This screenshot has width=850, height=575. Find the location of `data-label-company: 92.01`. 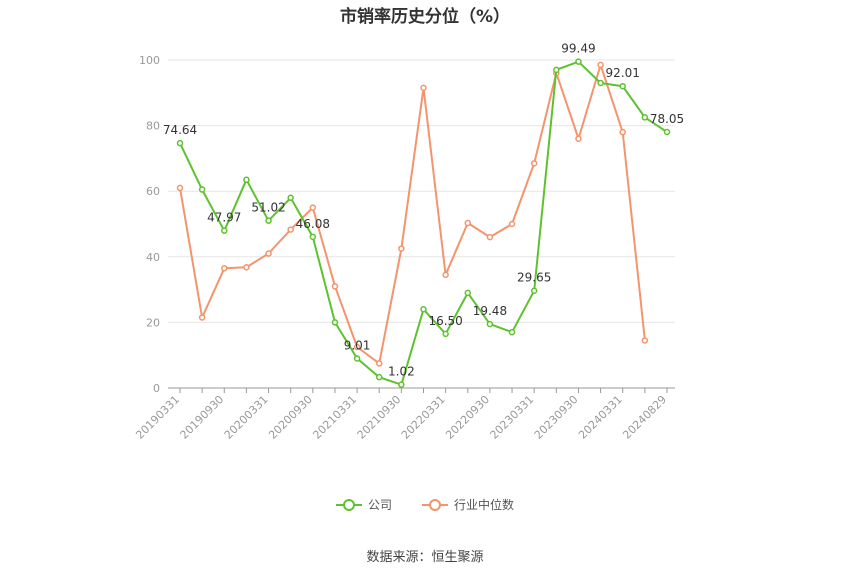

data-label-company: 92.01 is located at coordinates (623, 73).